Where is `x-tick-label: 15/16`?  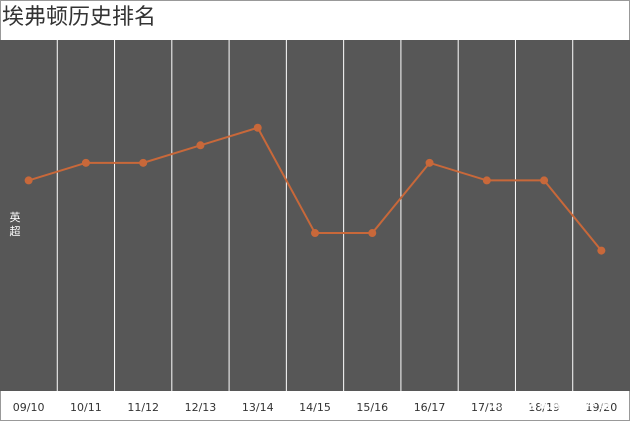 x-tick-label: 15/16 is located at coordinates (372, 407).